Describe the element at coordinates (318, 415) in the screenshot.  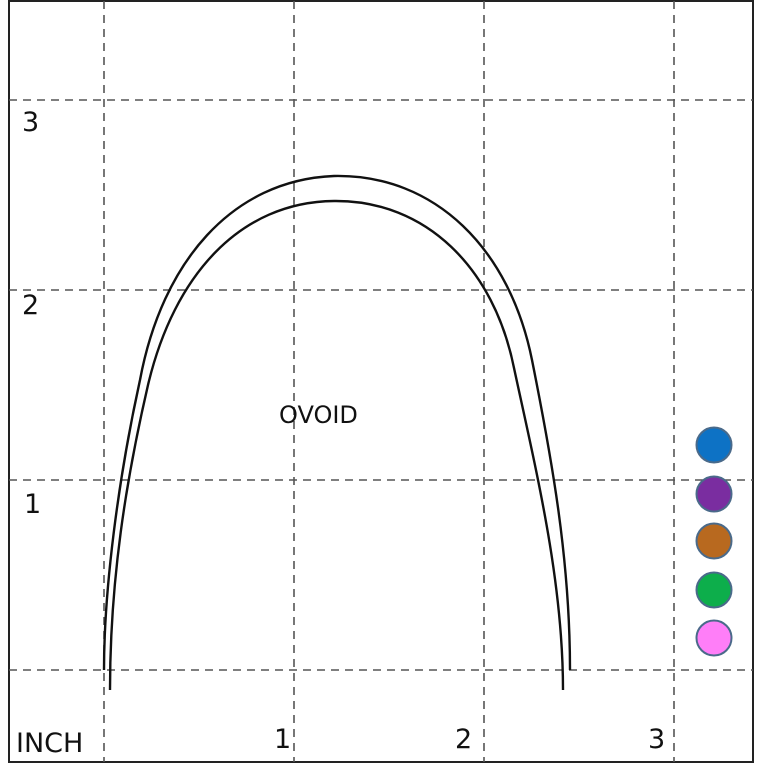
I see `arch-type-label: OVOID` at that location.